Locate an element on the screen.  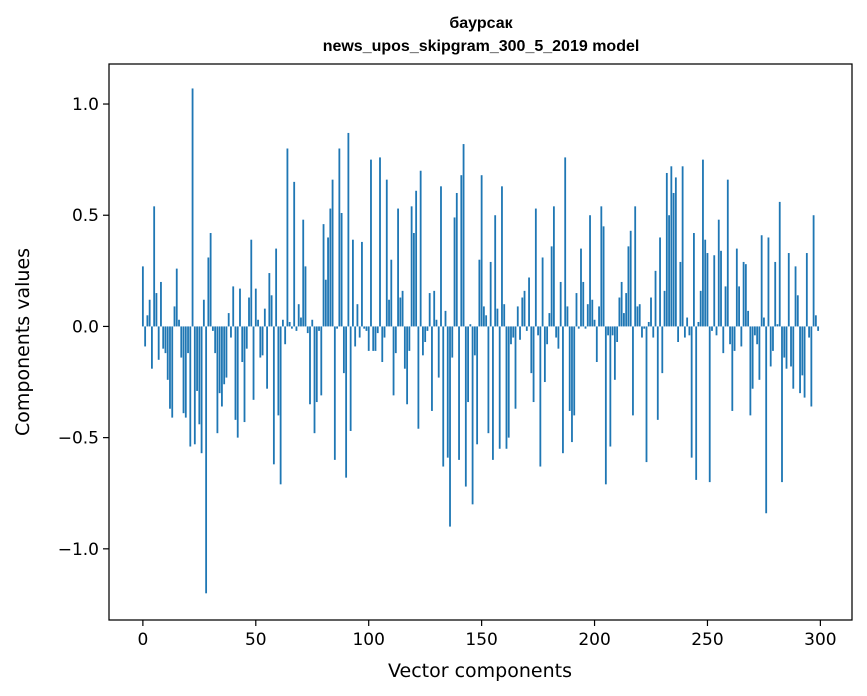
x-tick-label: 0 is located at coordinates (142, 640).